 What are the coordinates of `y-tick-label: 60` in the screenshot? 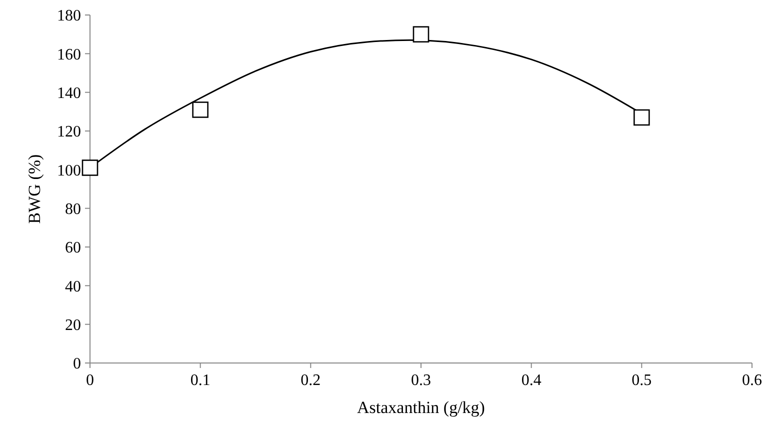 It's located at (73, 248).